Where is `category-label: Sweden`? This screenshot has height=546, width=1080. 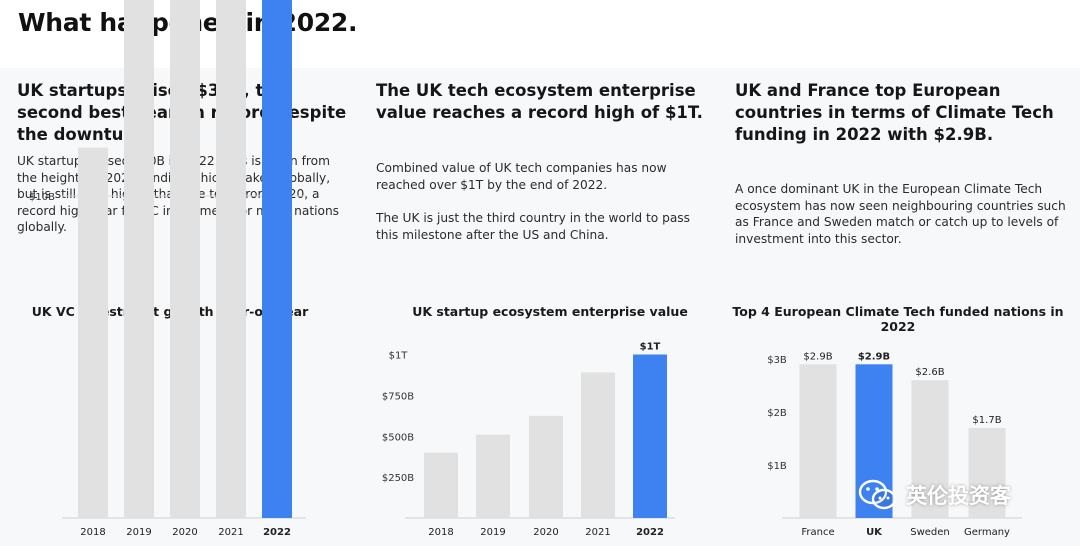 category-label: Sweden is located at coordinates (930, 532).